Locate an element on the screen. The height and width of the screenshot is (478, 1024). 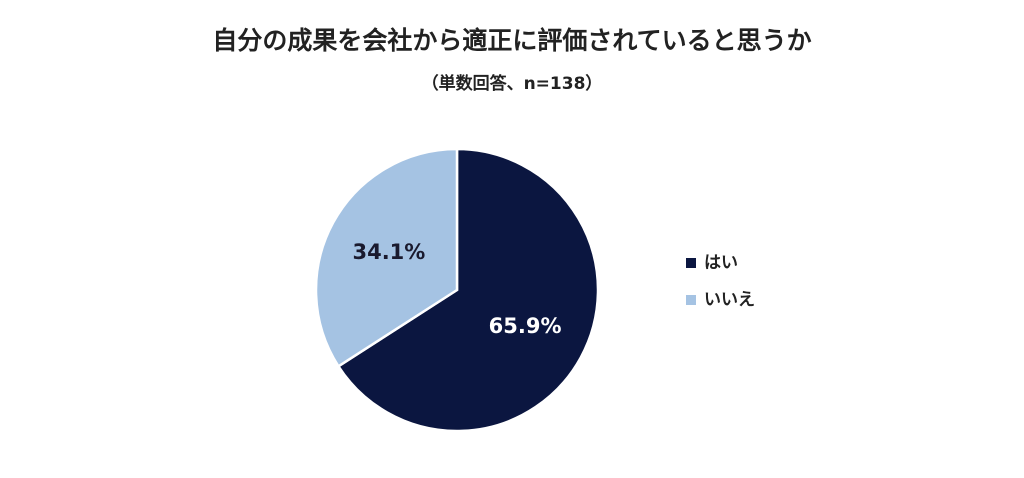
pie-slice is located at coordinates (386, 258).